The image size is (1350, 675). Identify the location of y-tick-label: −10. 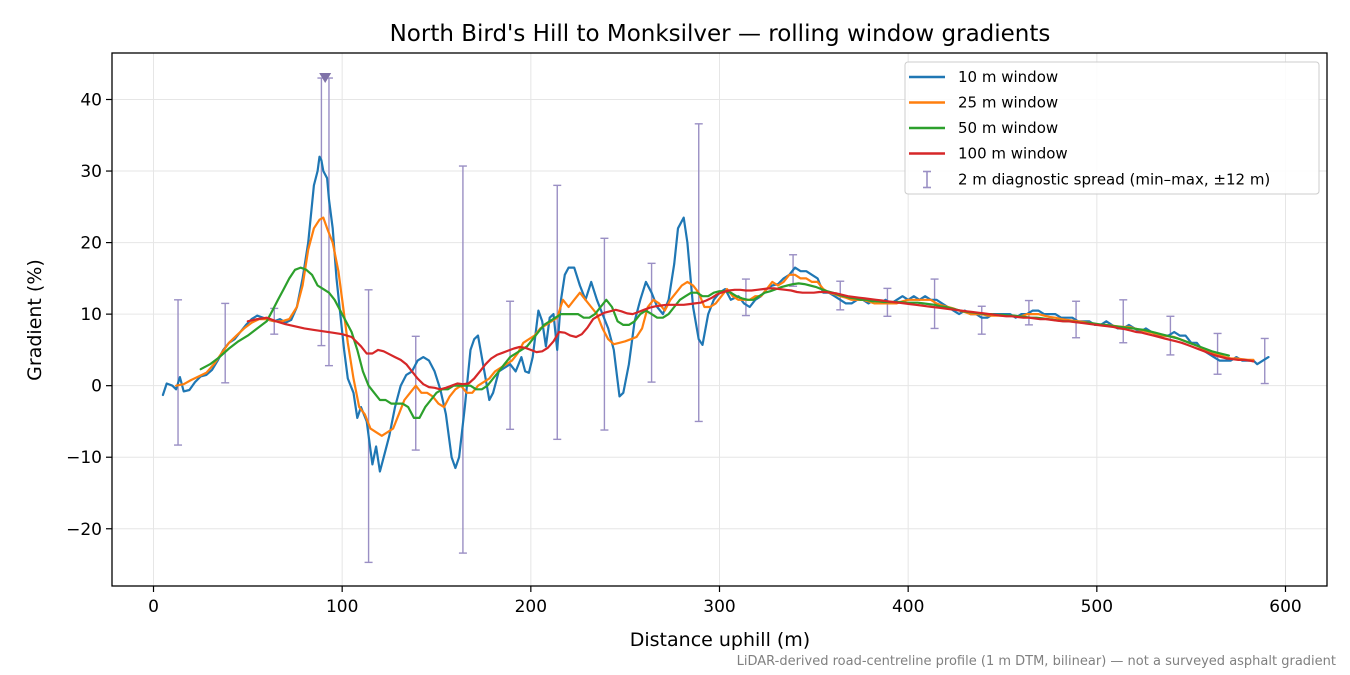
(84, 458).